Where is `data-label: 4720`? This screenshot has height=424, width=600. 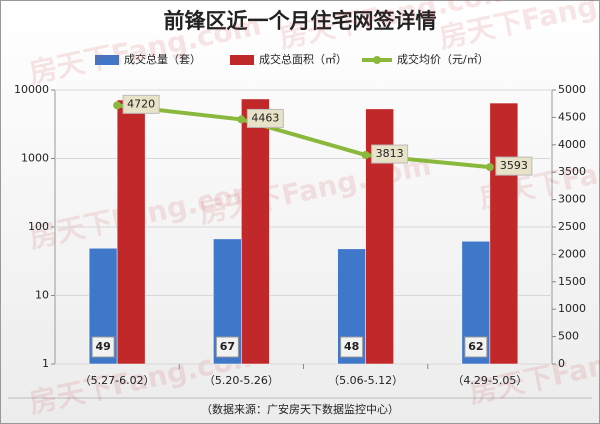
data-label: 4720 is located at coordinates (141, 103).